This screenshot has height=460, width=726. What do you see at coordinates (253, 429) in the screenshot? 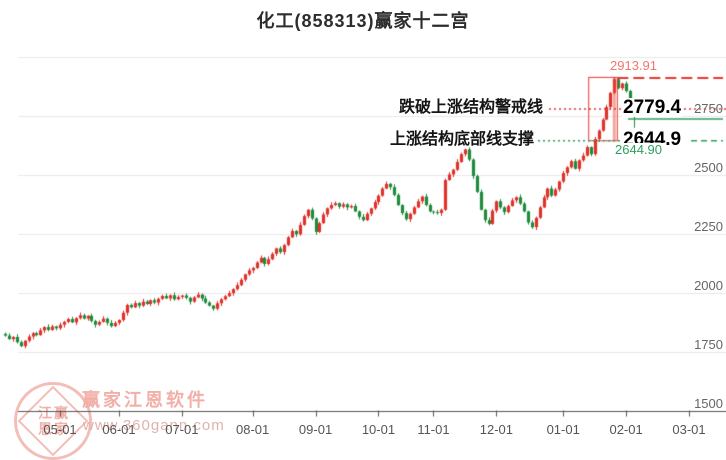
I see `x-axis-label: 08-01` at bounding box center [253, 429].